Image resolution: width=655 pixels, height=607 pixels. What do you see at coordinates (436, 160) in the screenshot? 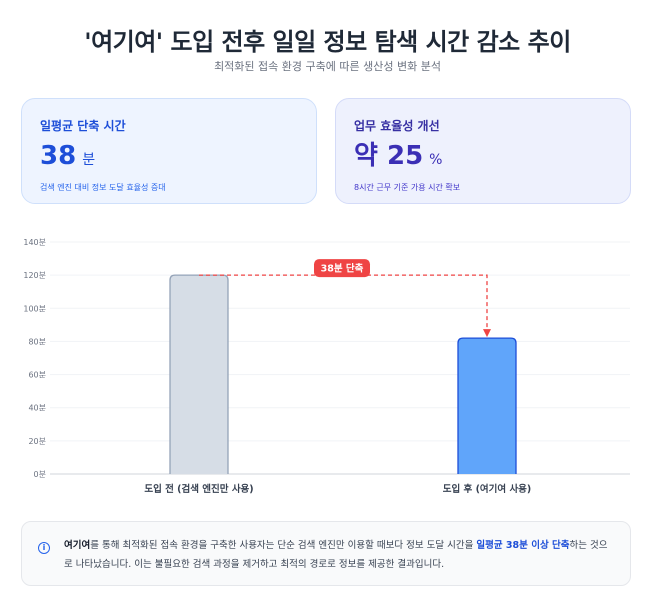
I see `stat-unit: %` at bounding box center [436, 160].